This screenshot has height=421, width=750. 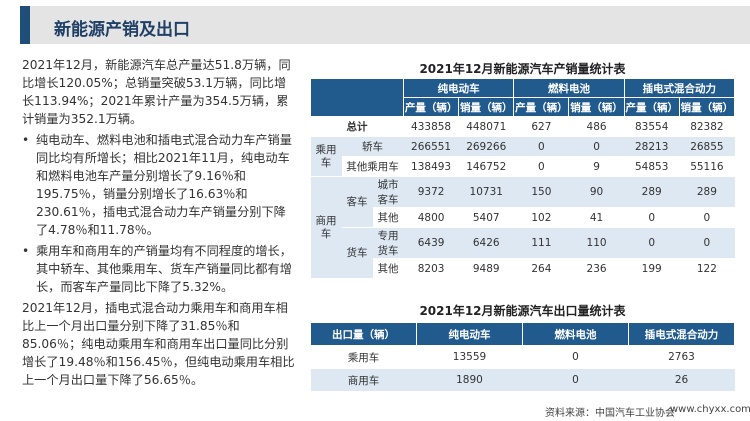 I want to click on value-cell: 6426, so click(x=486, y=243).